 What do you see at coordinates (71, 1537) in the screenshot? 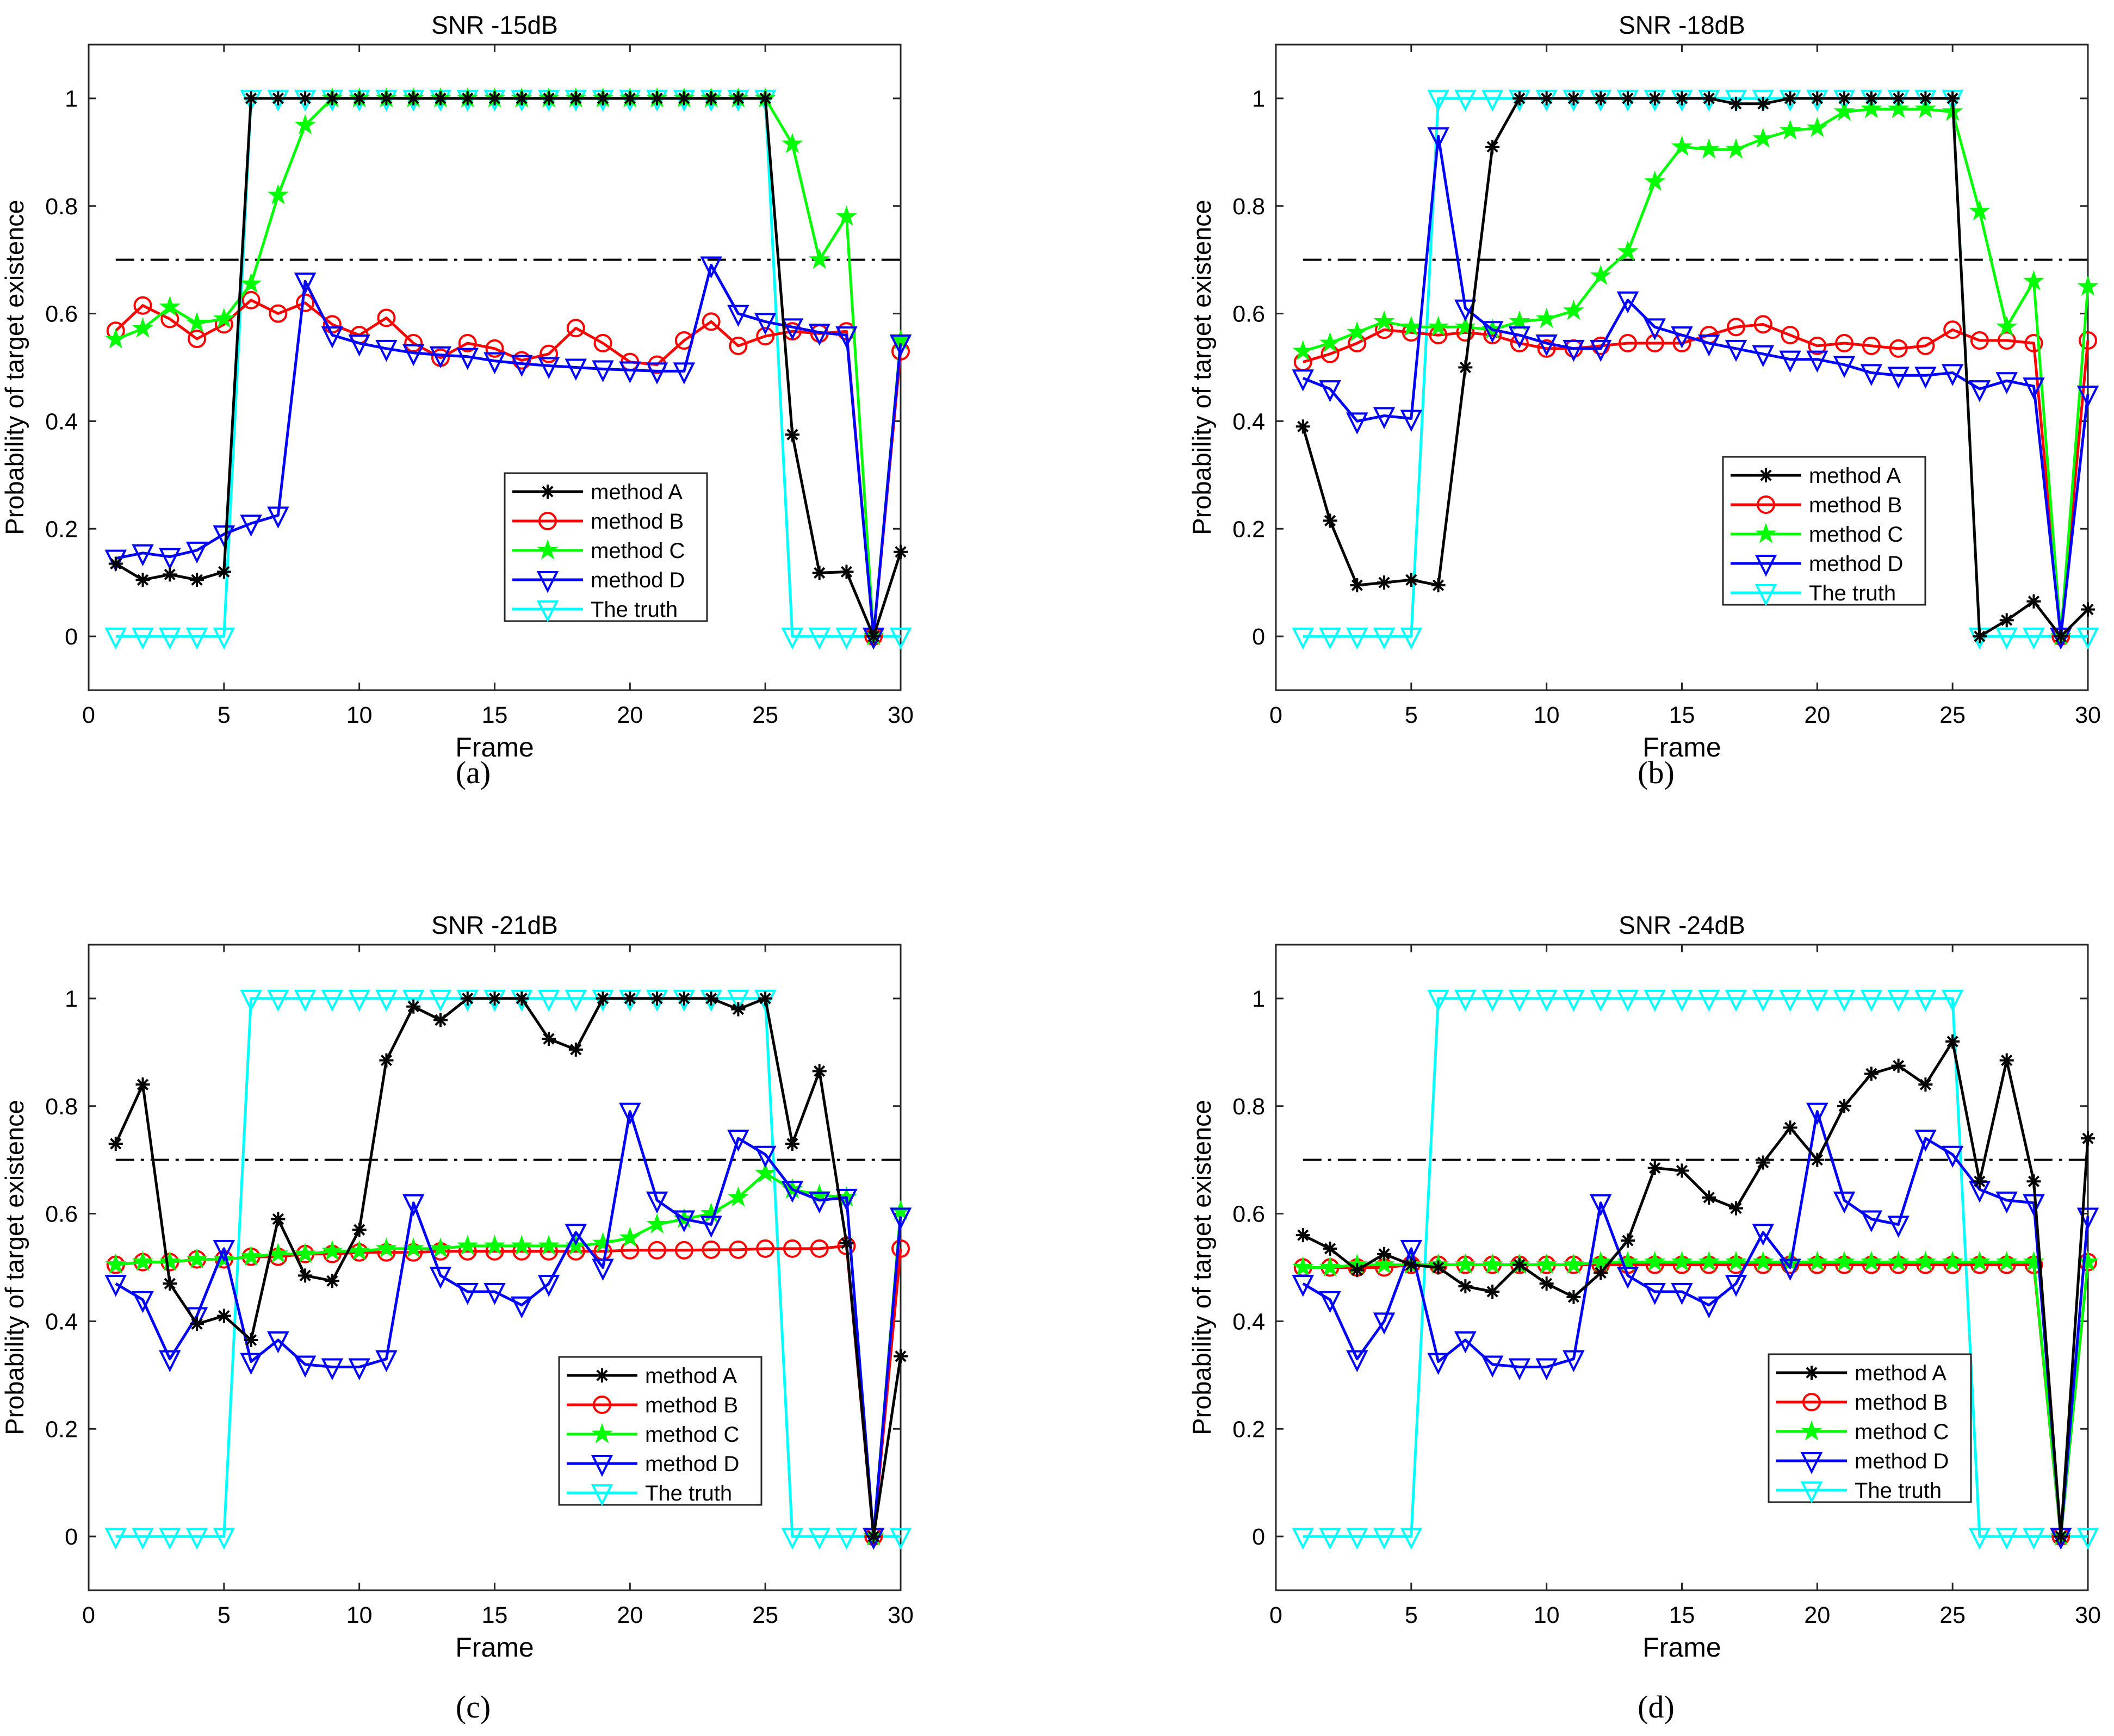
I see `y-tick-label: 0` at bounding box center [71, 1537].